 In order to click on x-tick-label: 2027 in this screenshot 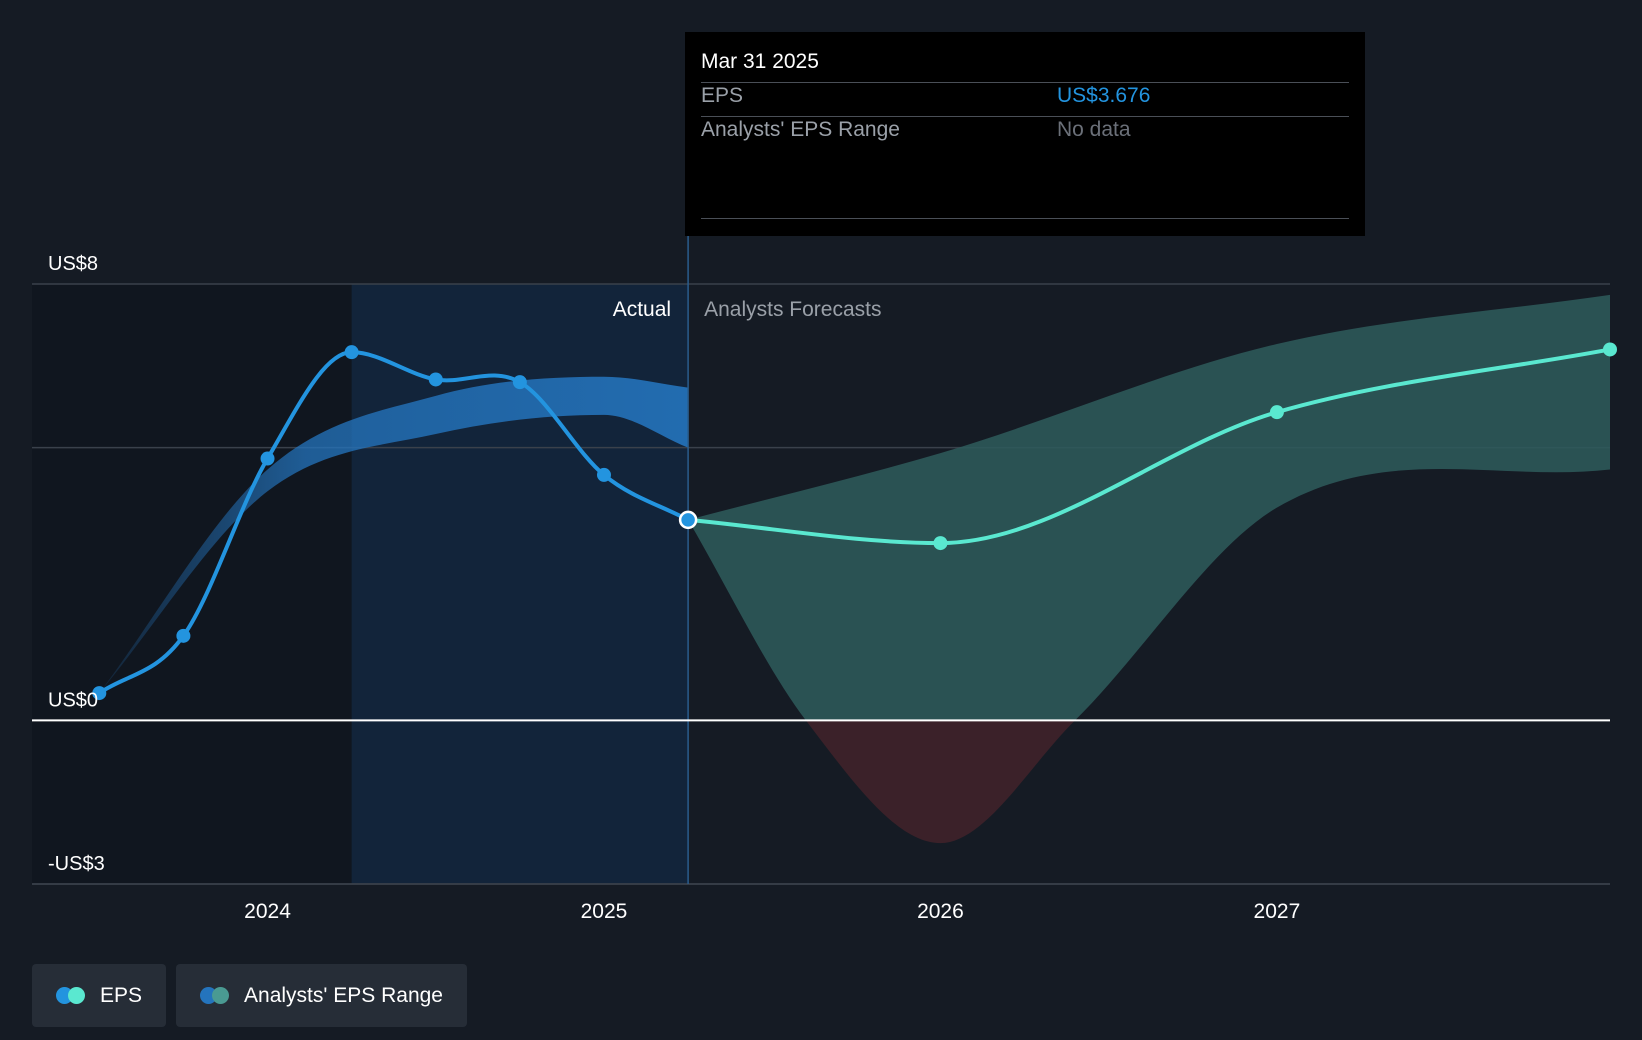, I will do `click(1277, 911)`.